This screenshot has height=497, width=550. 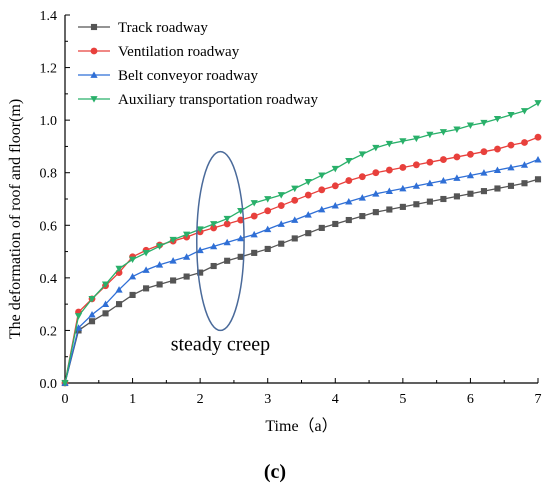 What do you see at coordinates (159, 52) in the screenshot?
I see `legend-item: Ventilation roadway` at bounding box center [159, 52].